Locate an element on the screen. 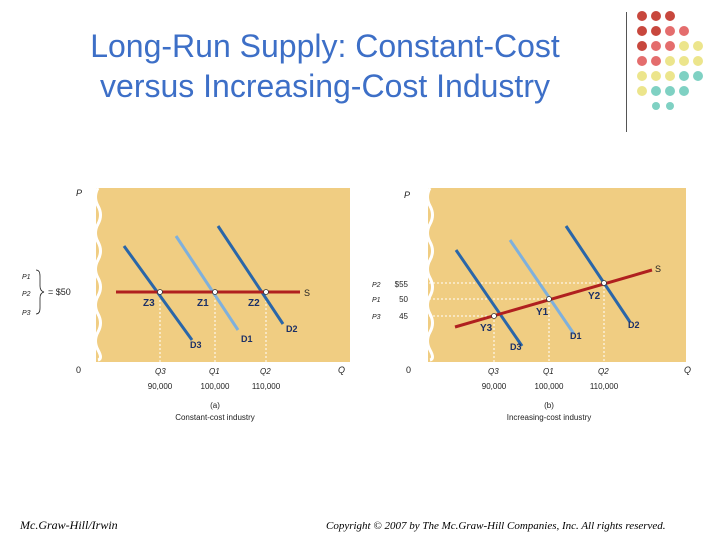 This screenshot has height=540, width=720. panel-b-origin-label: 0 is located at coordinates (408, 370).